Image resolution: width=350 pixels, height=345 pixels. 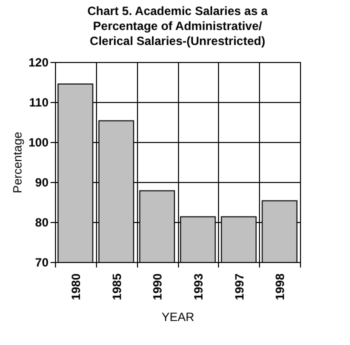 What do you see at coordinates (178, 317) in the screenshot?
I see `x-axis-title: YEAR` at bounding box center [178, 317].